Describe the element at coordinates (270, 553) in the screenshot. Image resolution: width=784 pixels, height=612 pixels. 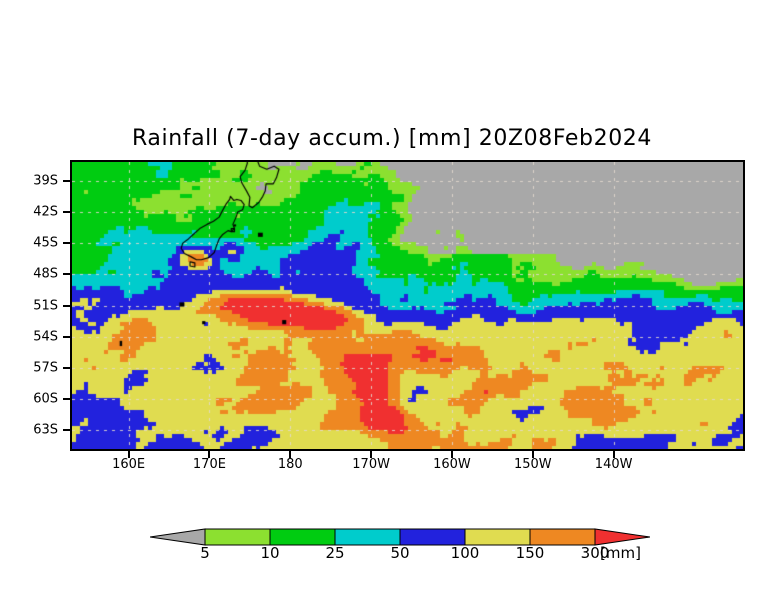
I see `colorbar-tick-label: 10` at that location.